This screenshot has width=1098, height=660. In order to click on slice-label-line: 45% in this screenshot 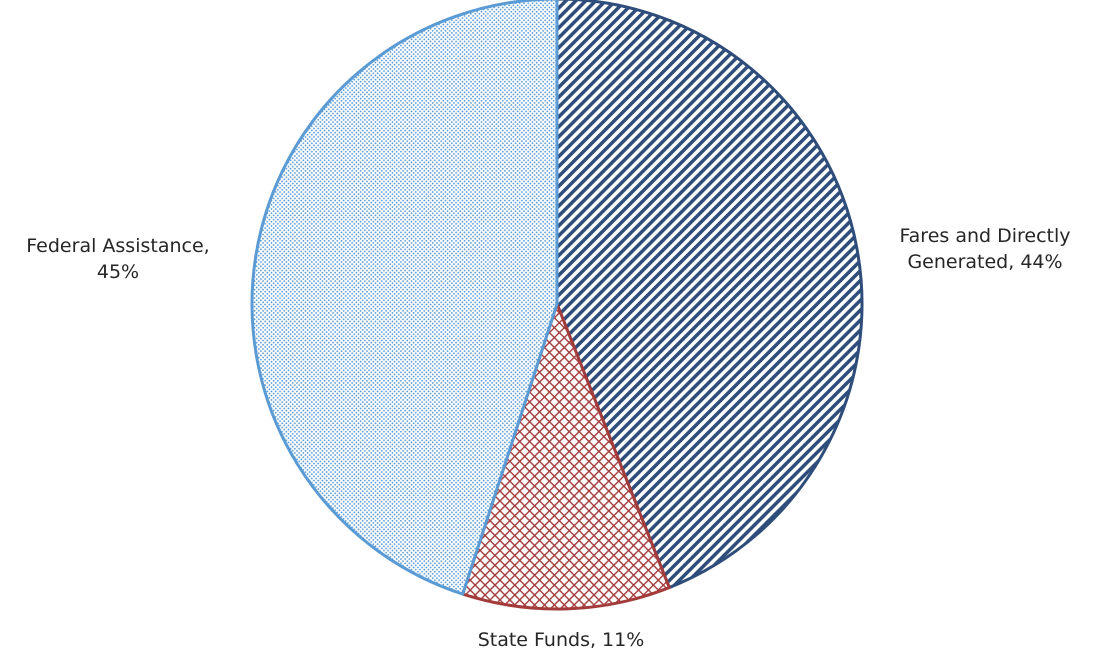, I will do `click(118, 272)`.